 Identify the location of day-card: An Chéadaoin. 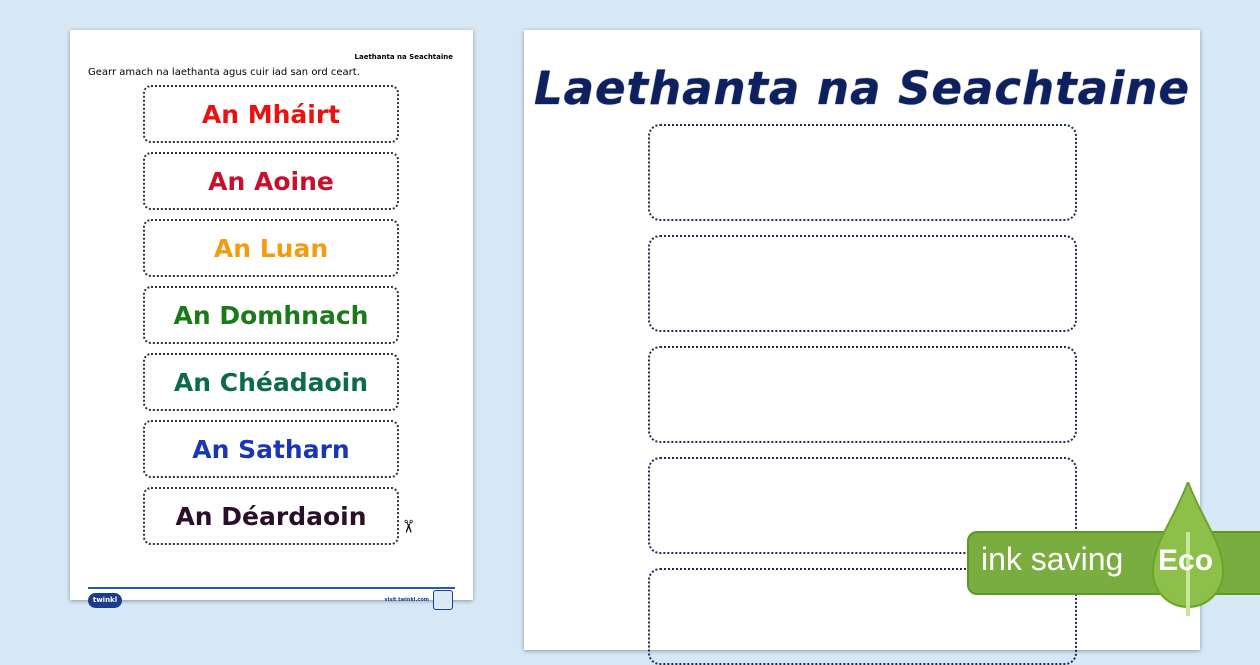
(271, 382).